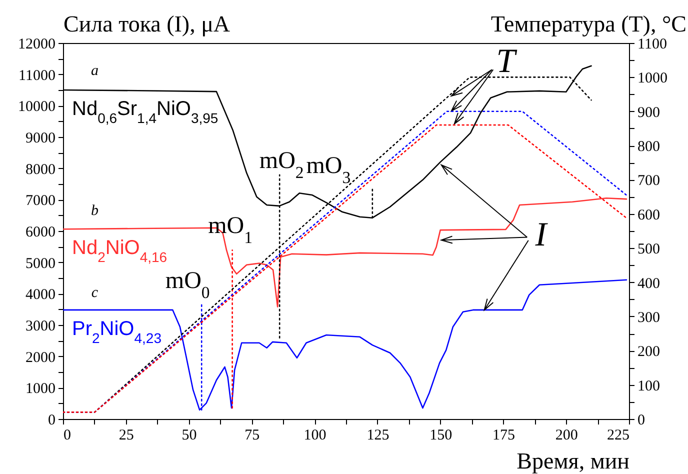  I want to click on annotation: b, so click(94, 211).